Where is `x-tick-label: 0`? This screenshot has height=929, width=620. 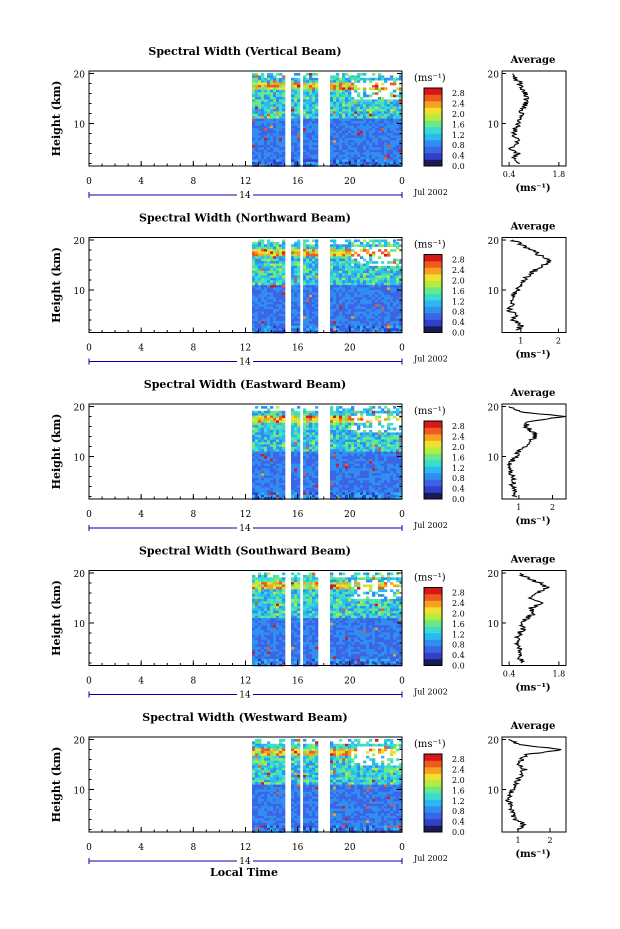 x-tick-label: 0 is located at coordinates (89, 515).